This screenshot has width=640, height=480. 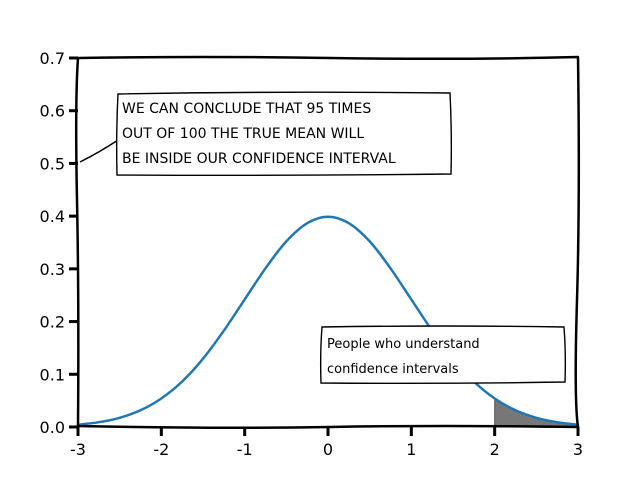 I want to click on x-tick-label: -2, so click(x=161, y=449).